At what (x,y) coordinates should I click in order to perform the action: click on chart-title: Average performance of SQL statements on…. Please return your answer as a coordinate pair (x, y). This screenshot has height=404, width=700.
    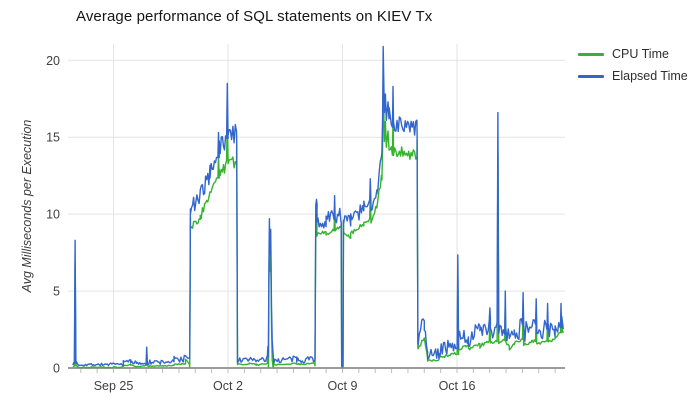
    Looking at the image, I should click on (254, 16).